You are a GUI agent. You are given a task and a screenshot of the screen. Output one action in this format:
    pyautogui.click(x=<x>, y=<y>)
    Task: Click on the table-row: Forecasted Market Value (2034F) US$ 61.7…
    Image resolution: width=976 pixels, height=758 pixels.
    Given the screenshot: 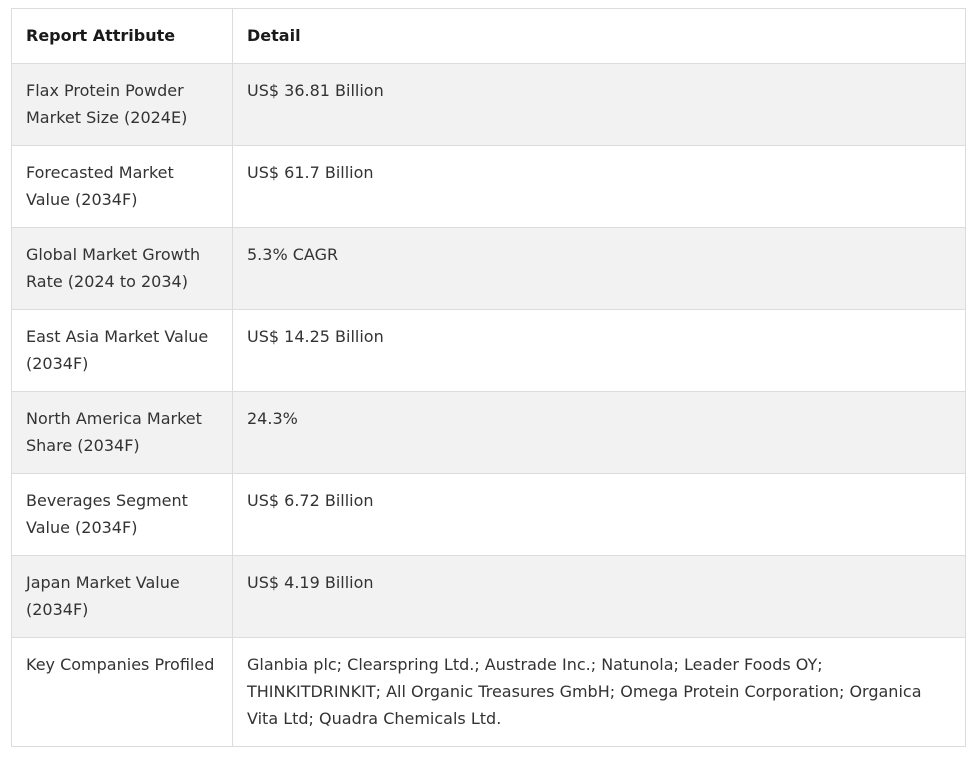 What is the action you would take?
    pyautogui.click(x=488, y=186)
    